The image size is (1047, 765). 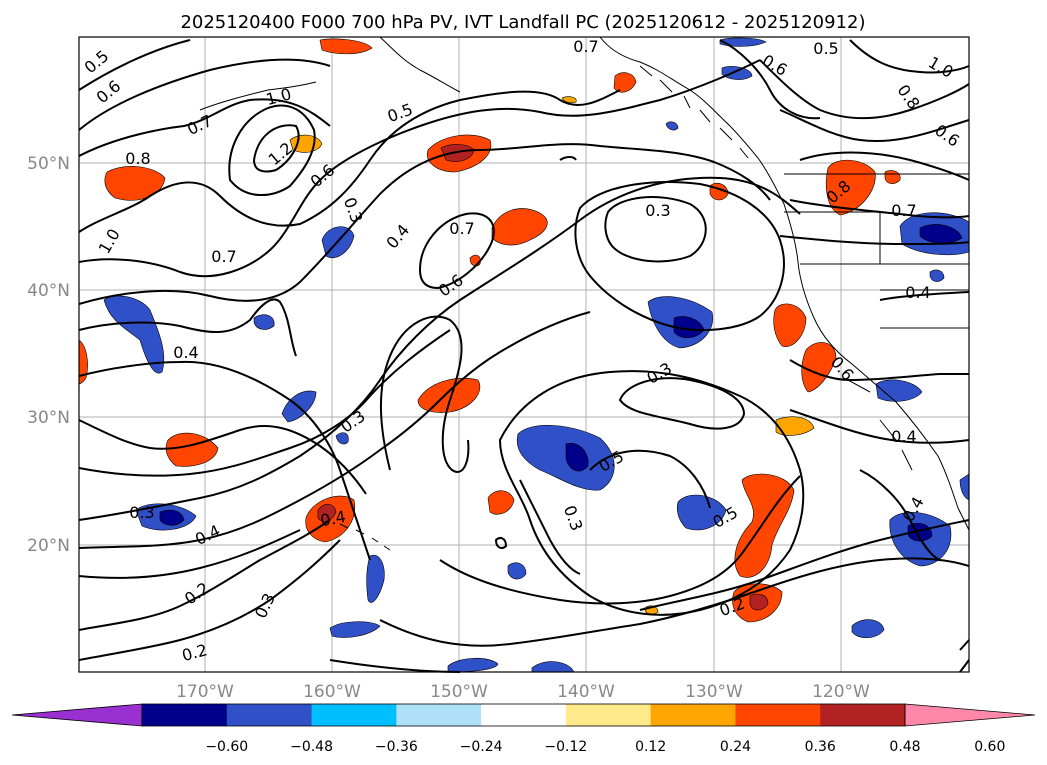 What do you see at coordinates (989, 747) in the screenshot?
I see `colorbar-tick-label: 0.60` at bounding box center [989, 747].